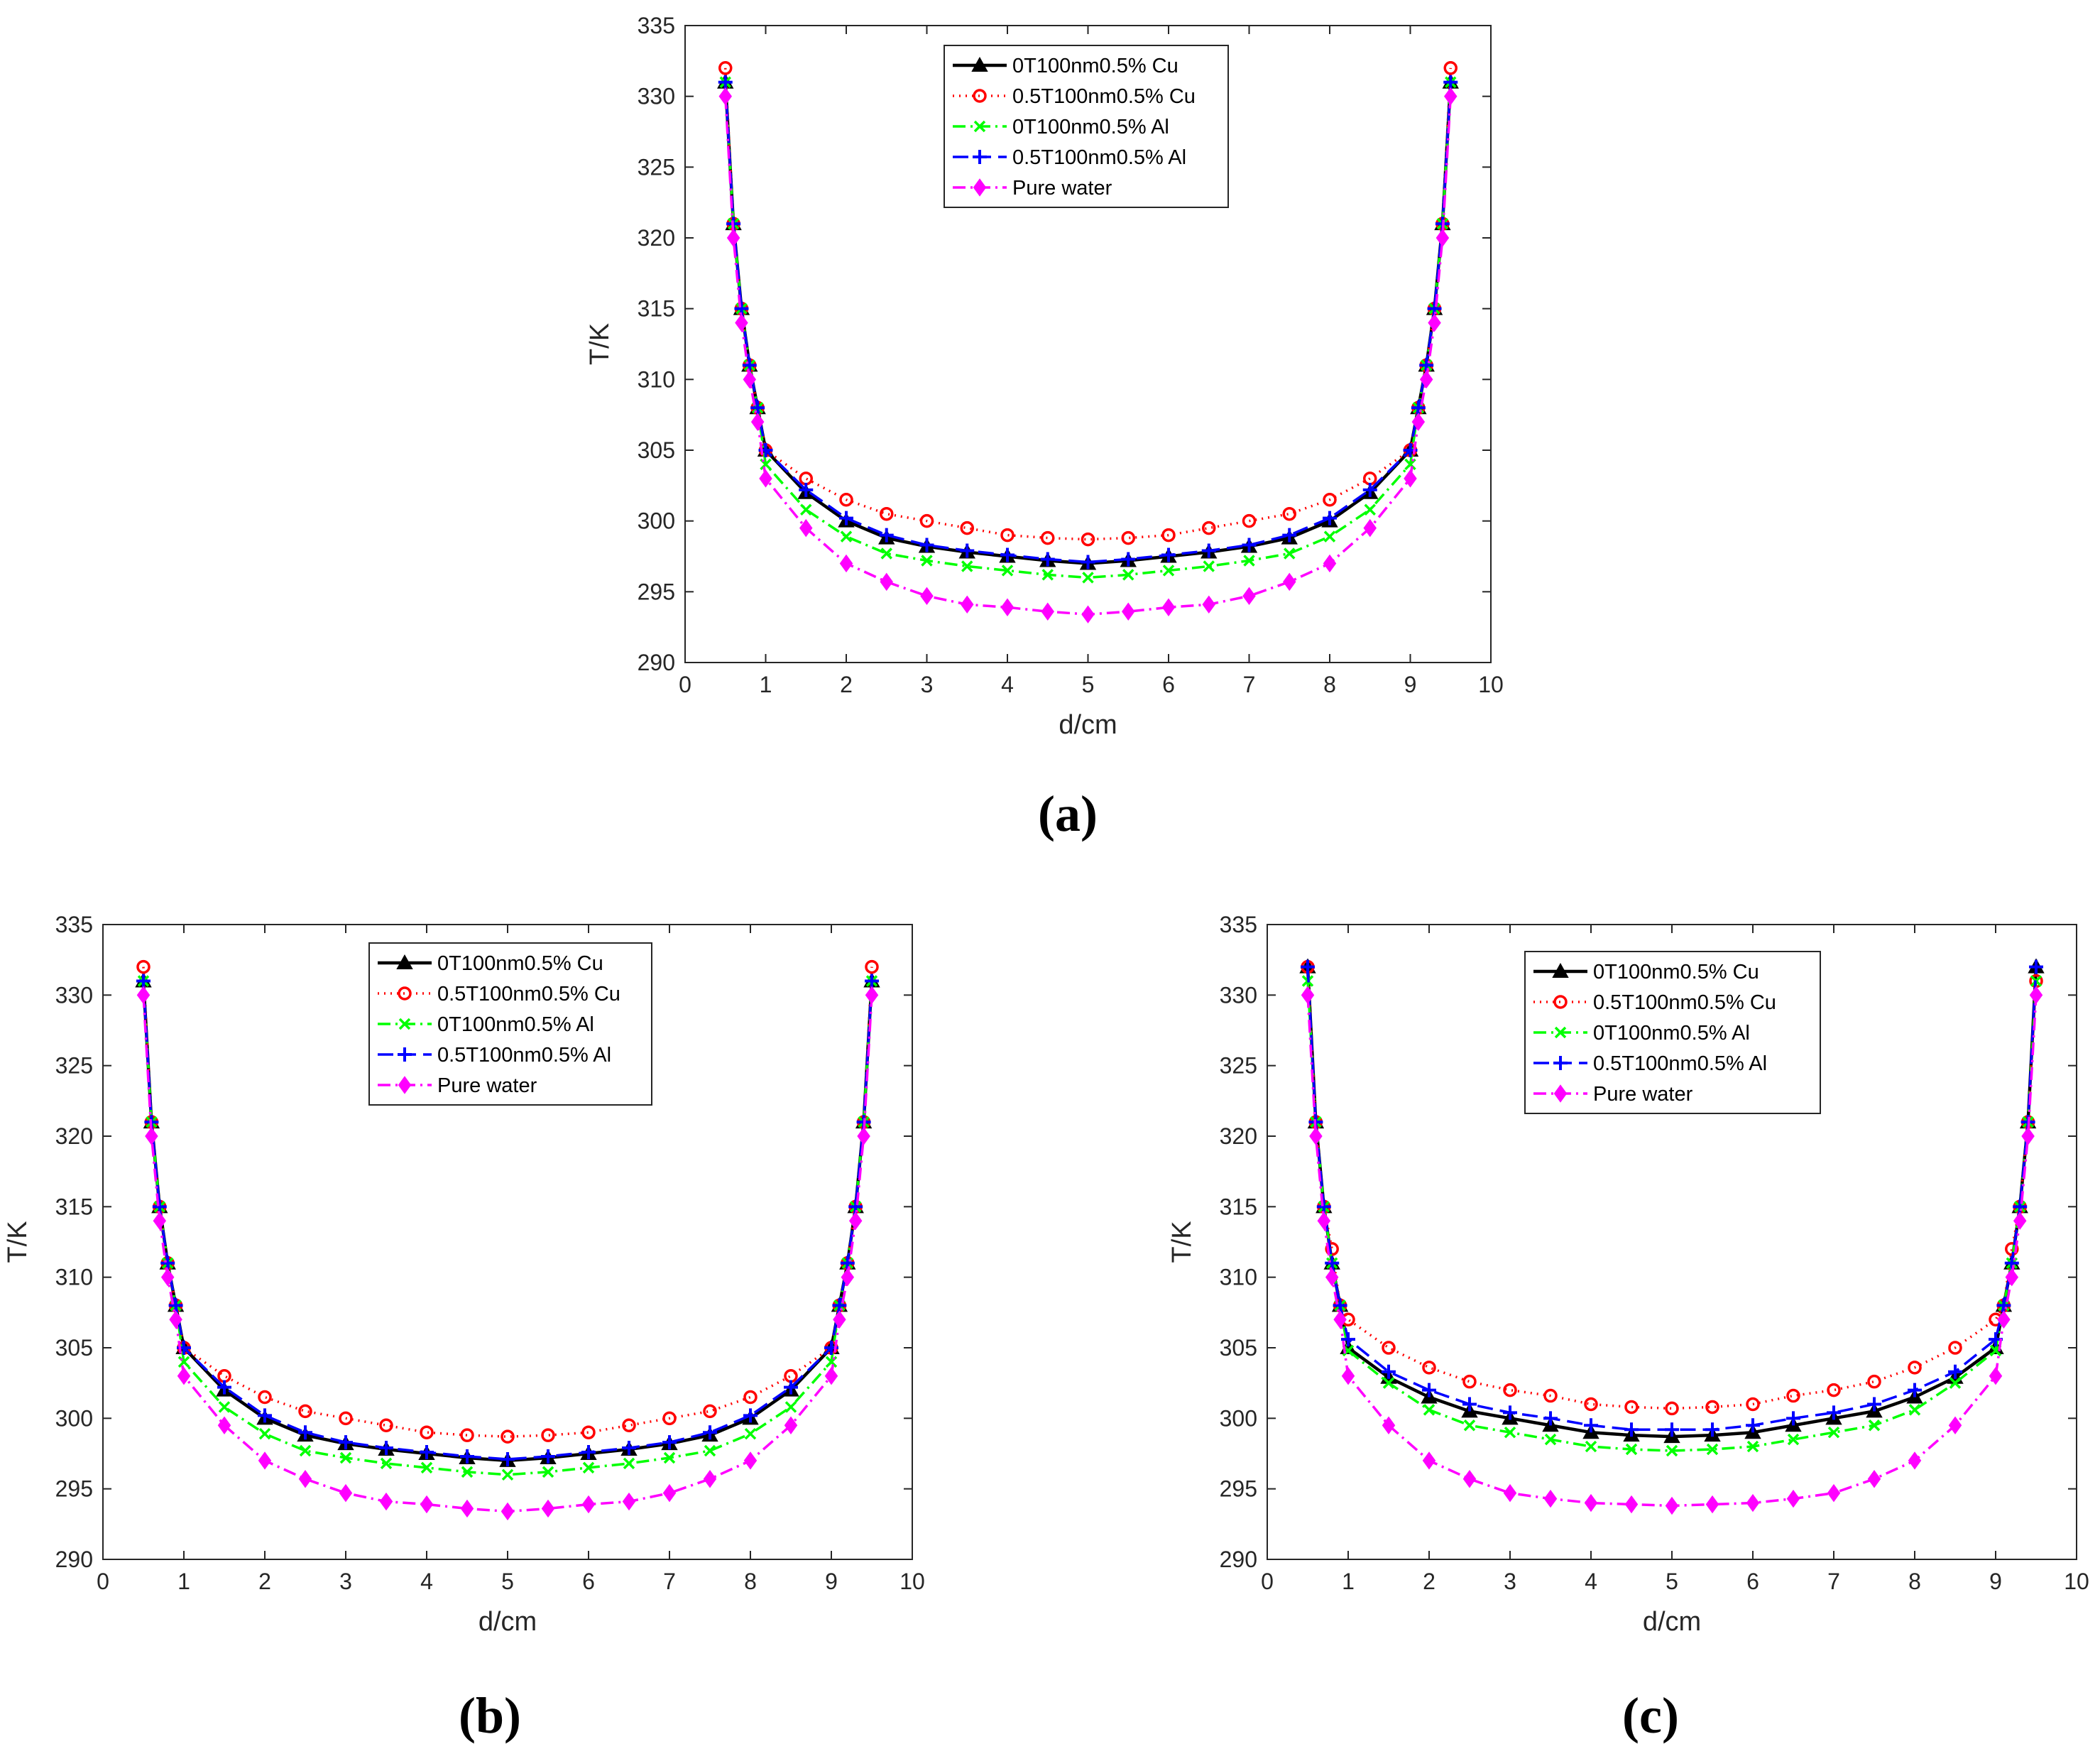 The height and width of the screenshot is (1744, 2100). I want to click on y-tick-label: 295, so click(1238, 1489).